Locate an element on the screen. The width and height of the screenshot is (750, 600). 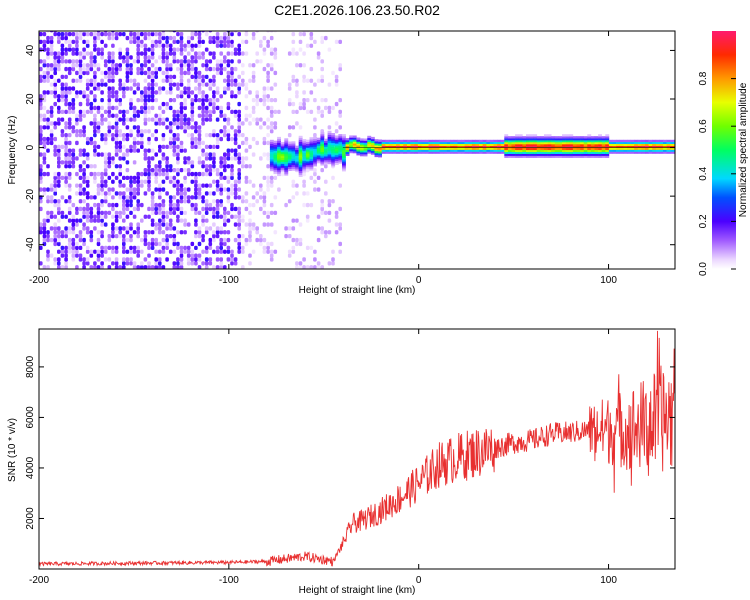
colorbar-tick-label: 0.6 is located at coordinates (703, 126).